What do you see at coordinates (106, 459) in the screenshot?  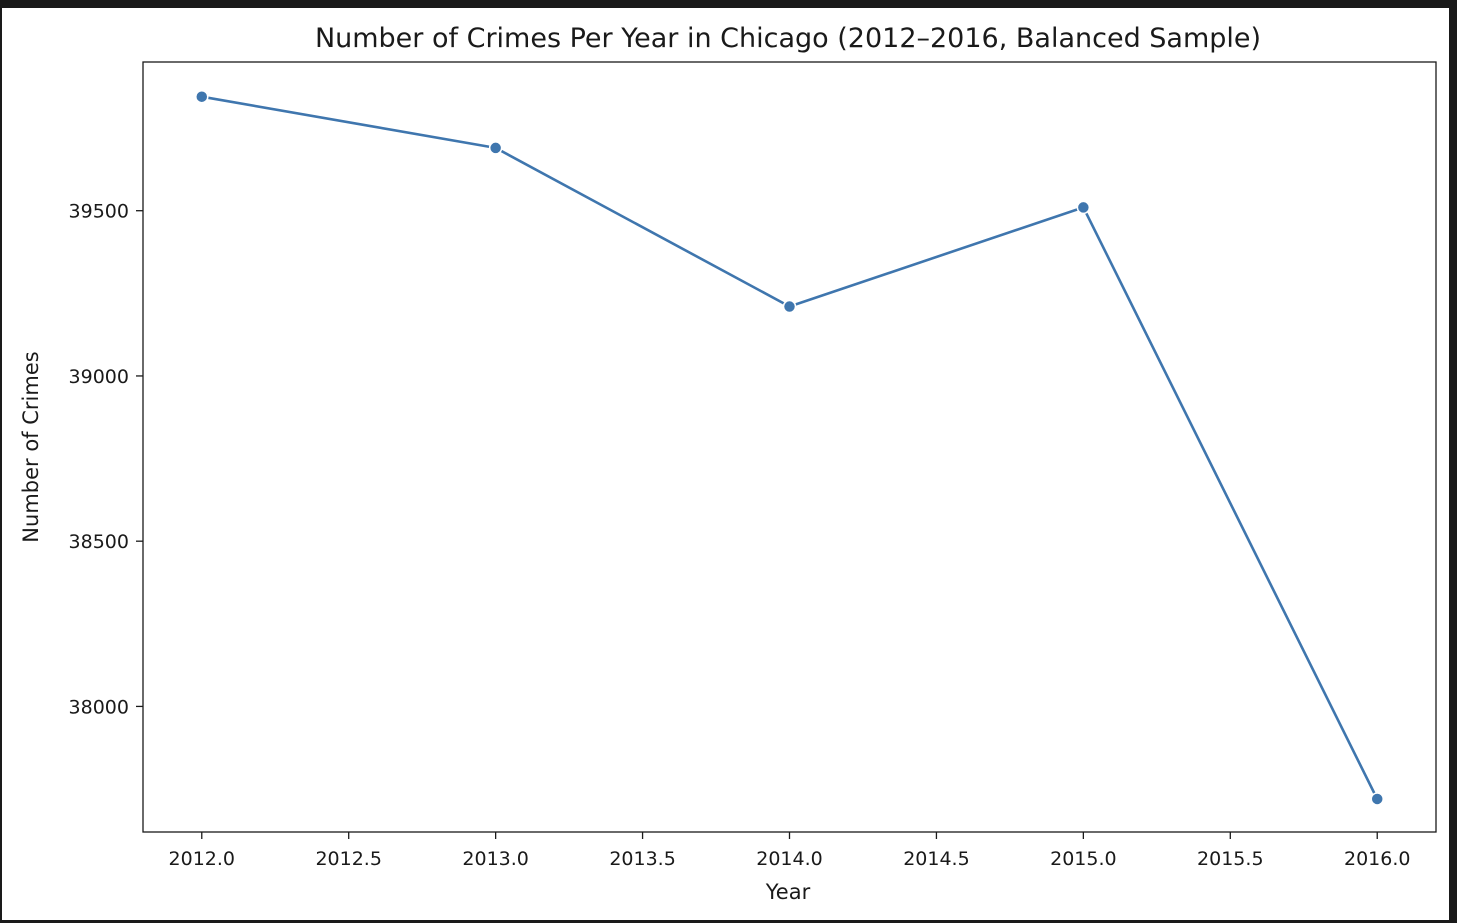 I see `y-axis: 38000 38500 39000 39500` at bounding box center [106, 459].